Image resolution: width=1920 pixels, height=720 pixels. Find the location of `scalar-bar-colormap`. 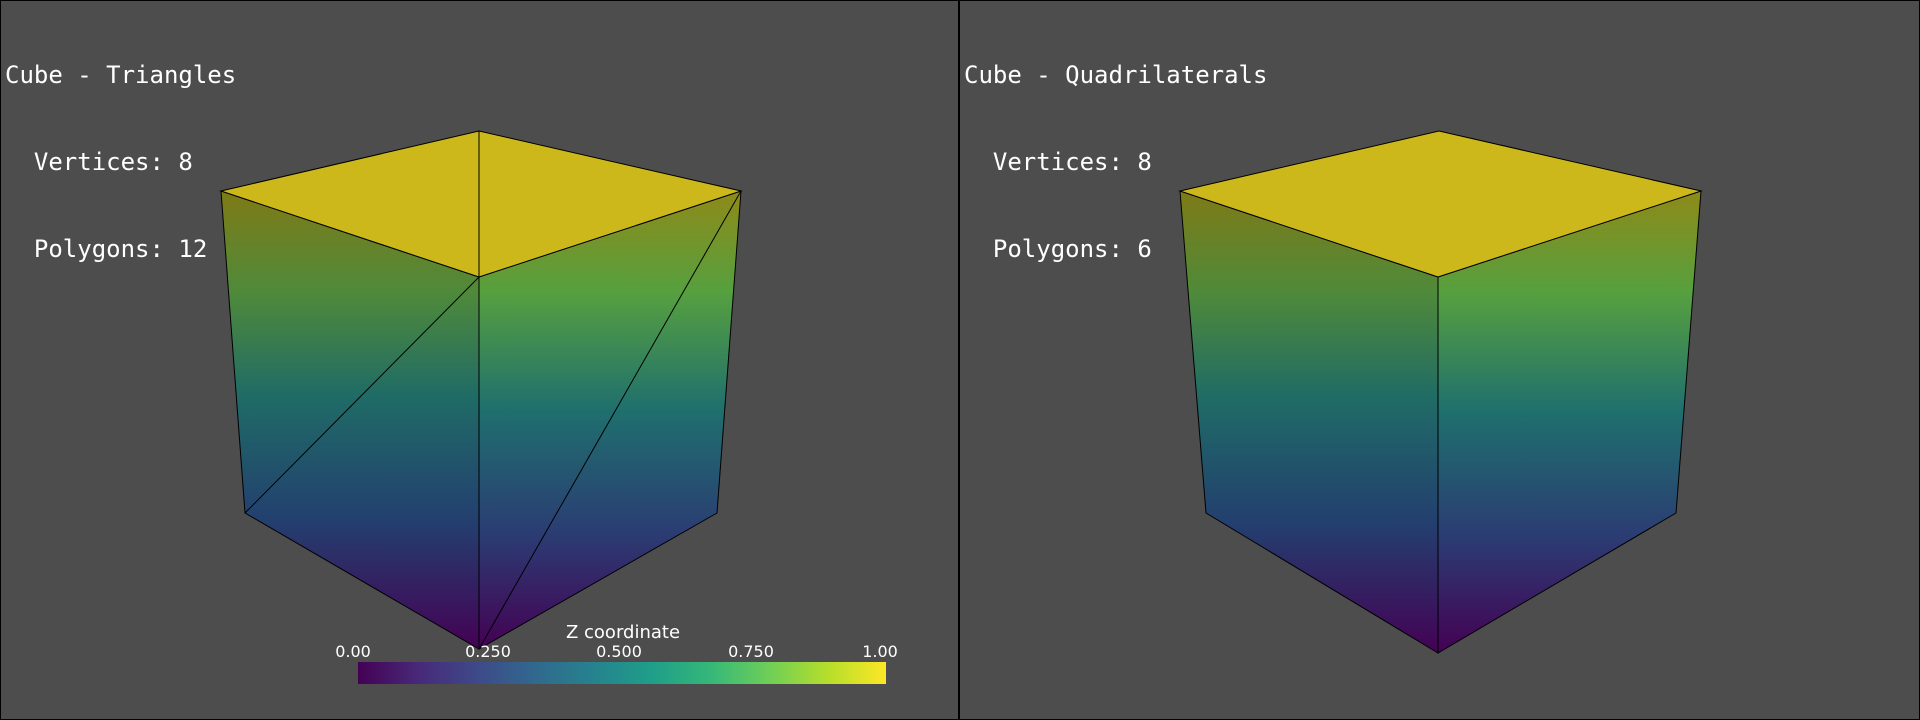

scalar-bar-colormap is located at coordinates (622, 673).